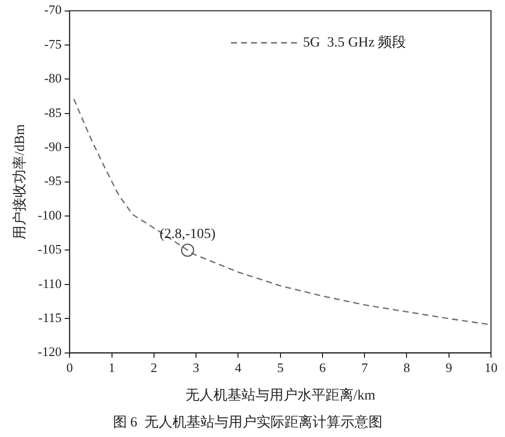 Image resolution: width=505 pixels, height=437 pixels. Describe the element at coordinates (491, 368) in the screenshot. I see `x-tick-label: 10` at that location.